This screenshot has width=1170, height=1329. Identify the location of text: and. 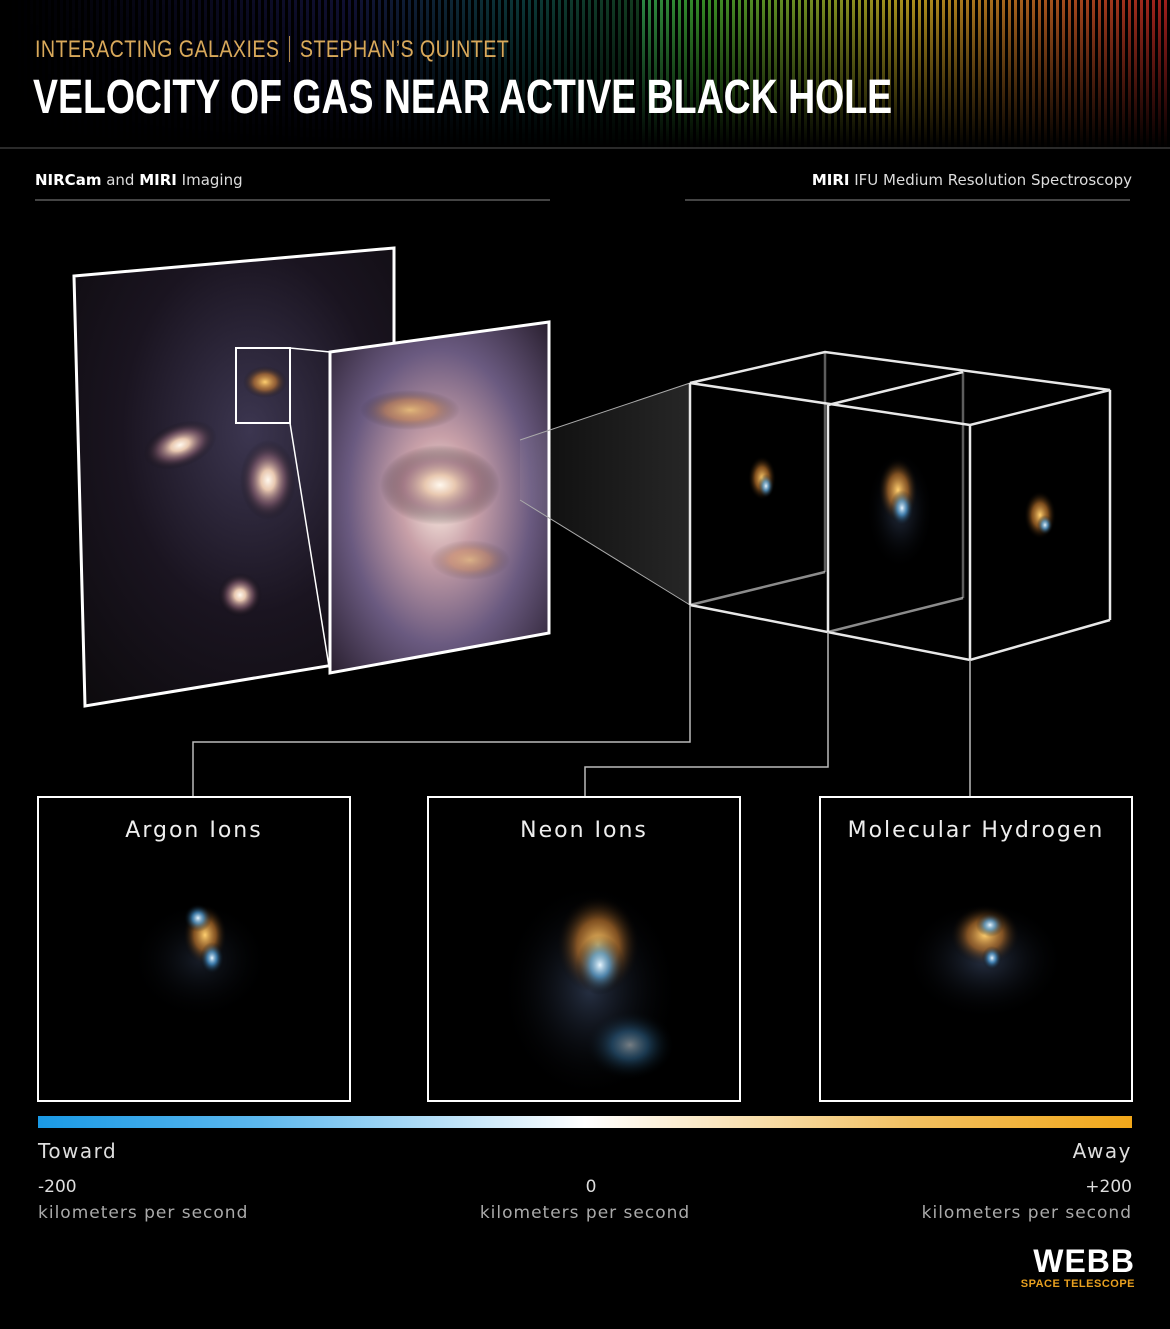
(120, 180).